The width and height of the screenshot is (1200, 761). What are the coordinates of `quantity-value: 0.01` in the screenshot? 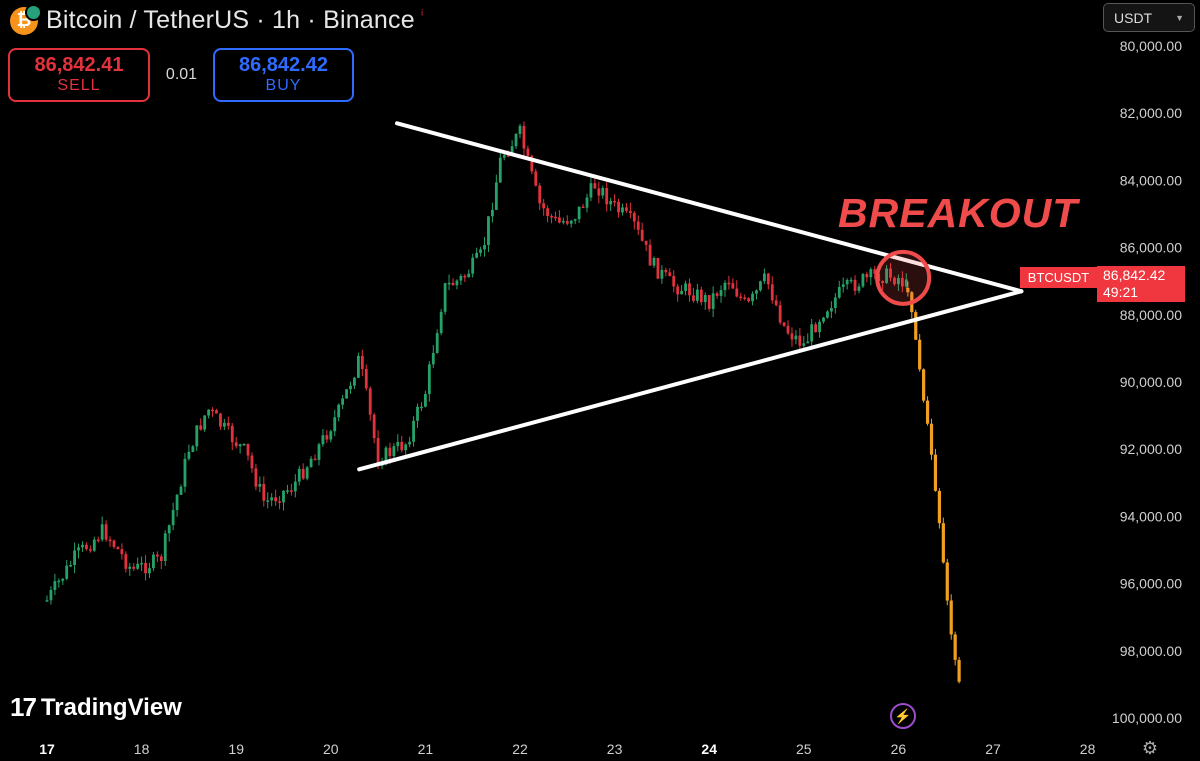 It's located at (181, 74).